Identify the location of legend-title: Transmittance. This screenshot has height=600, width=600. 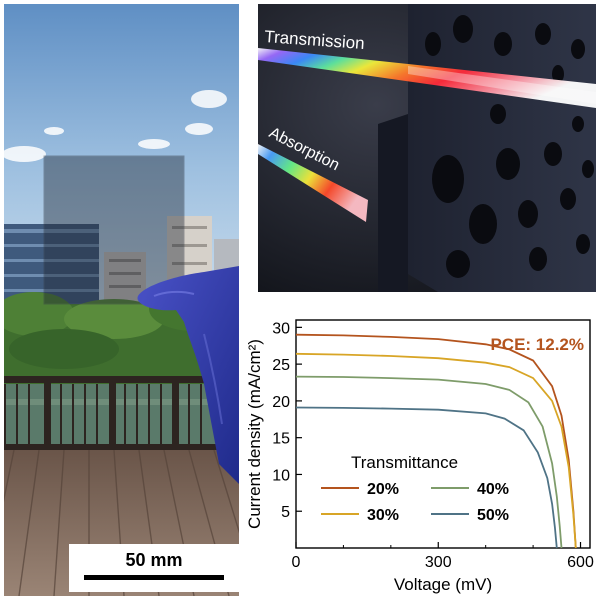
(404, 462).